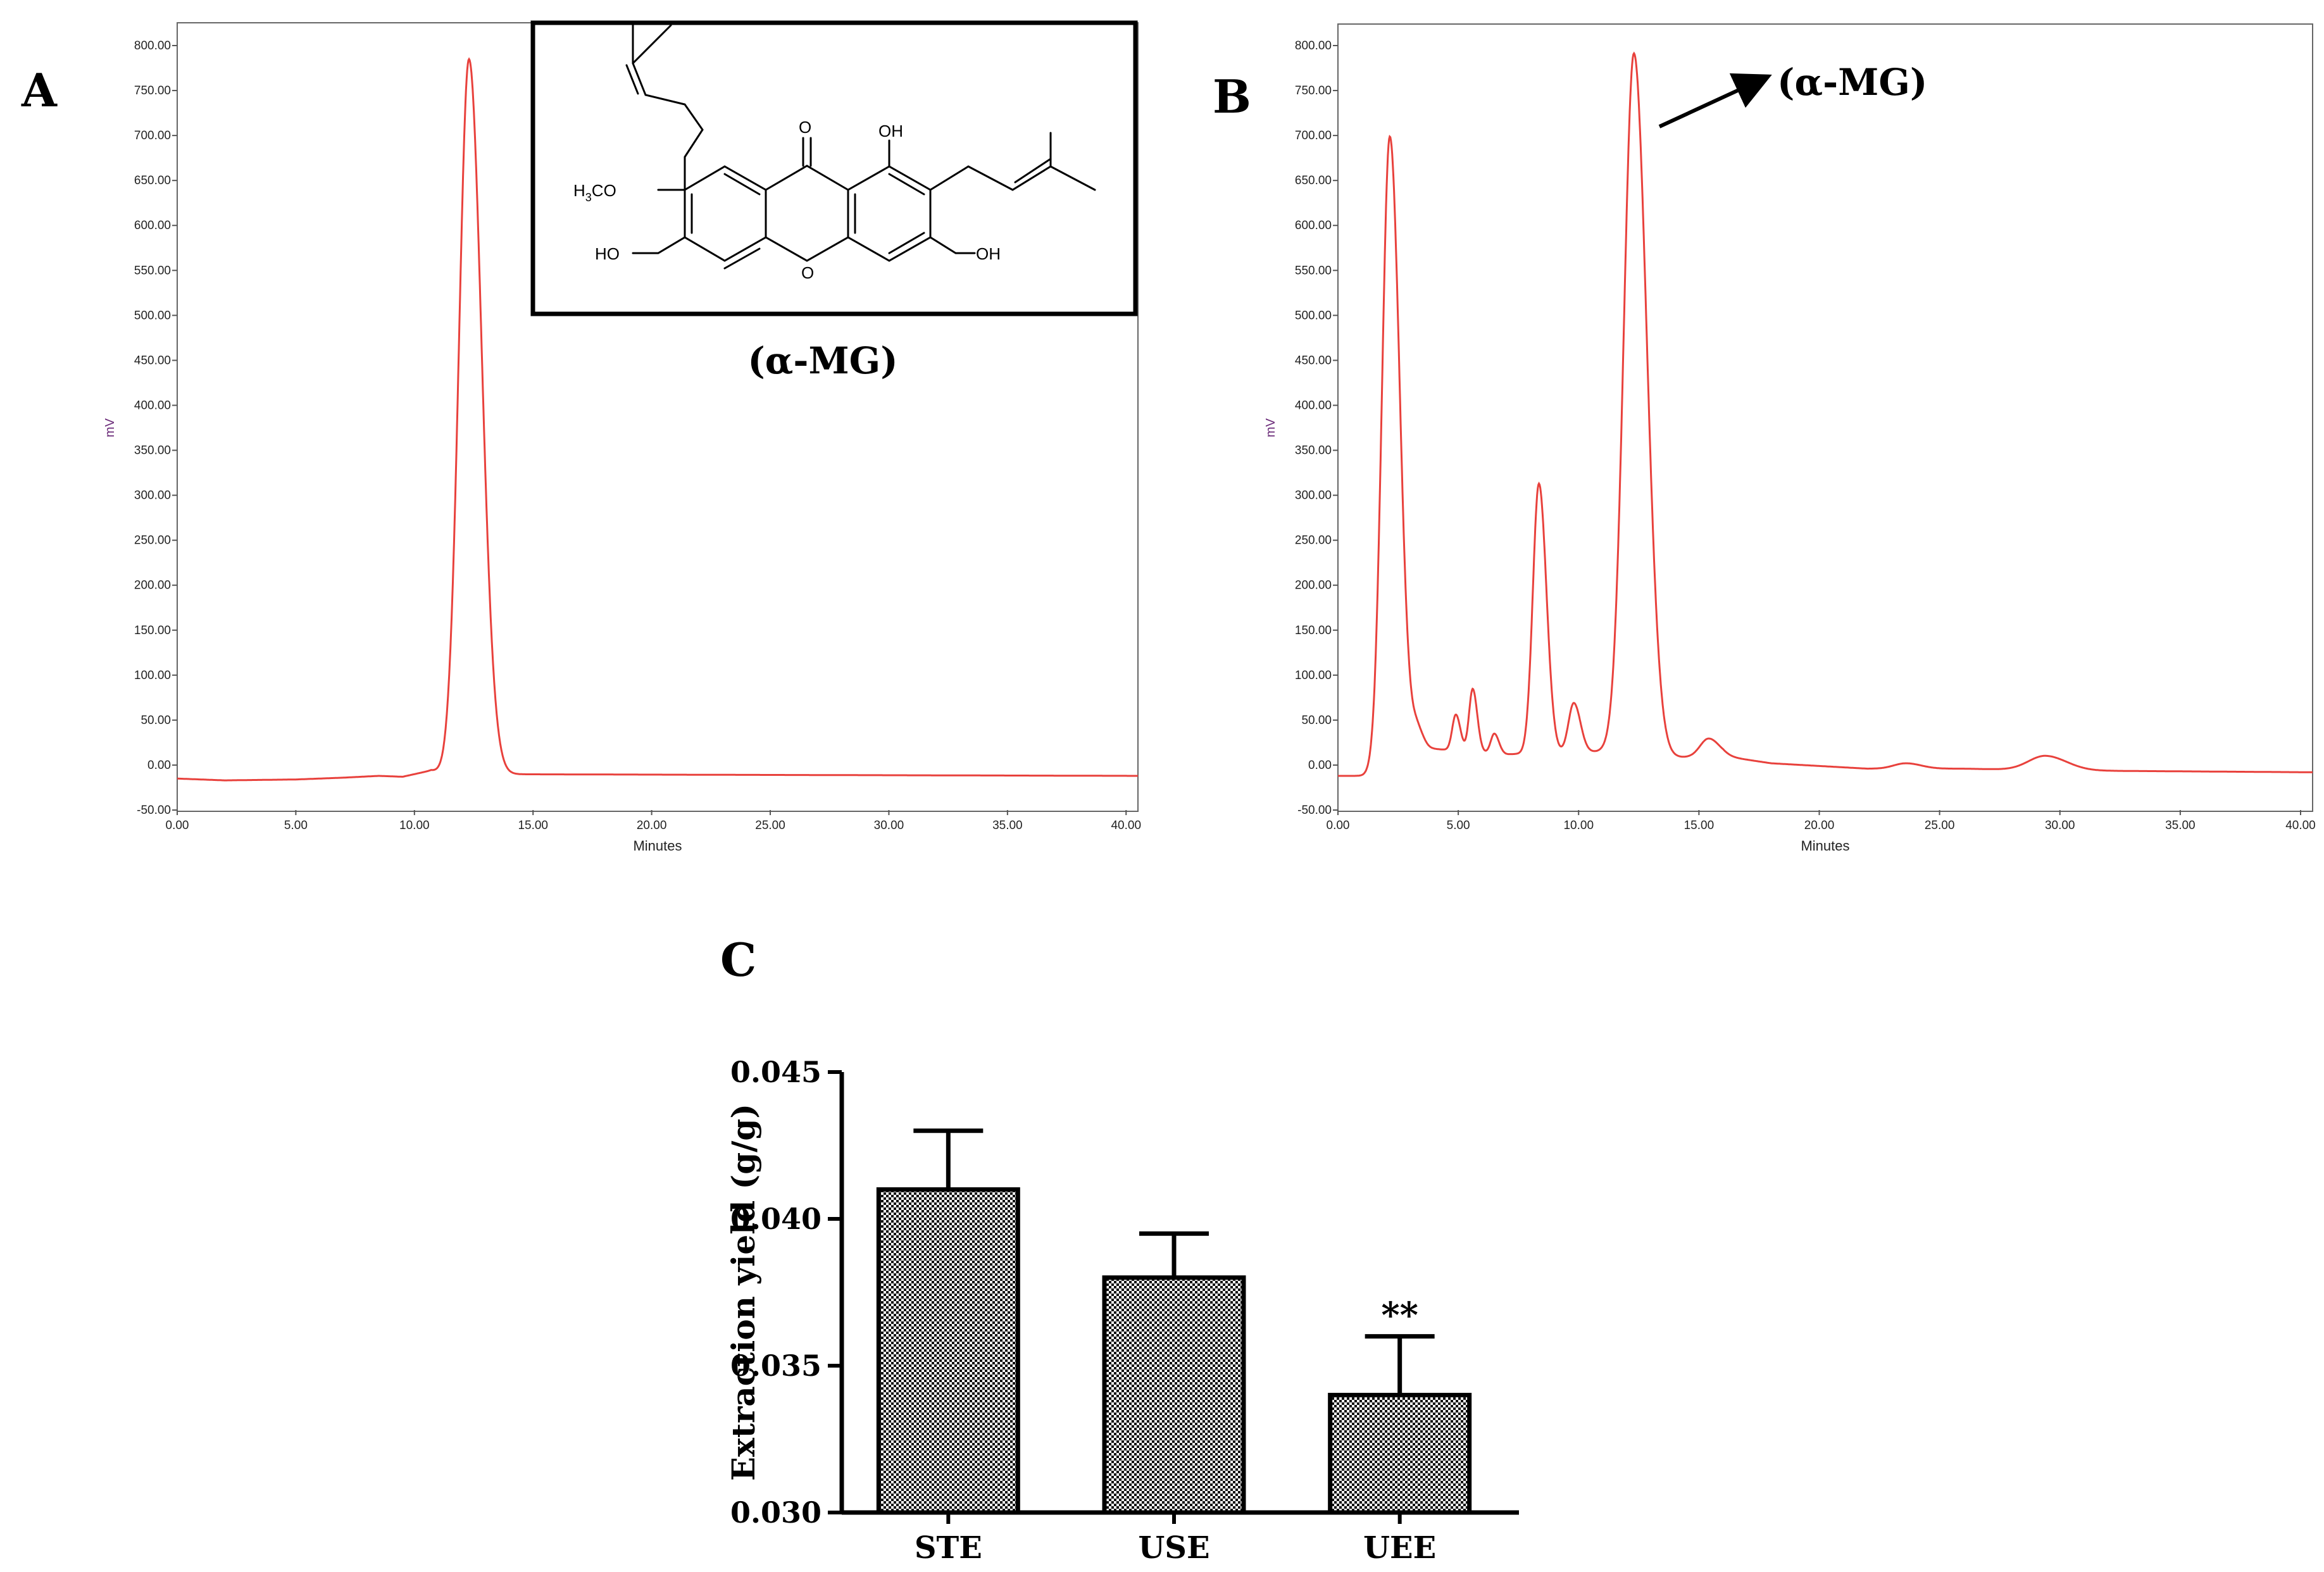 The height and width of the screenshot is (1572, 2324). I want to click on panel-label-b: B, so click(1232, 96).